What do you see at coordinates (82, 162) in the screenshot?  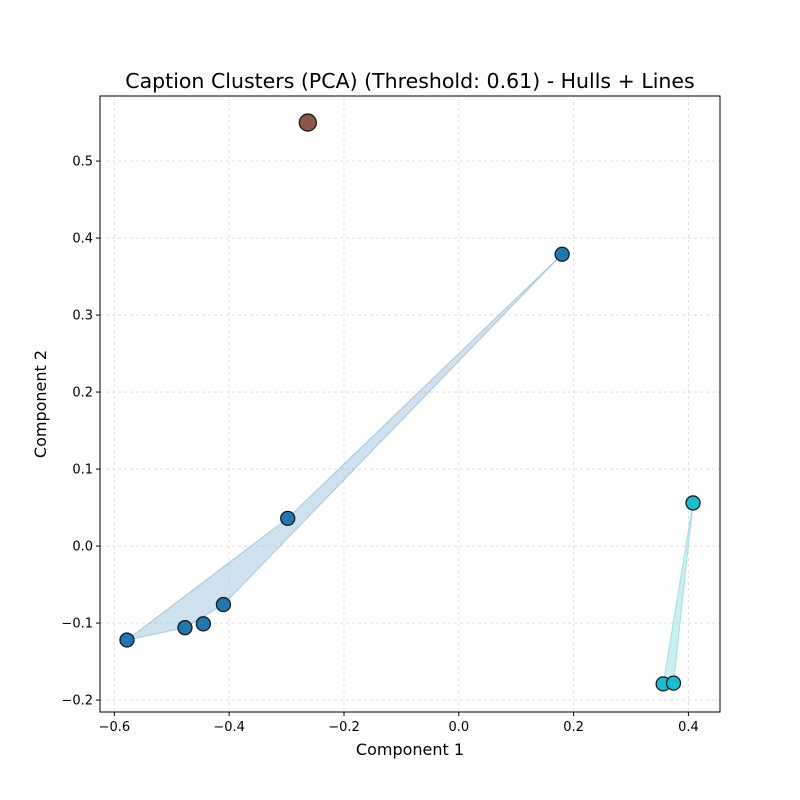 I see `y-tick-label: 0.5` at bounding box center [82, 162].